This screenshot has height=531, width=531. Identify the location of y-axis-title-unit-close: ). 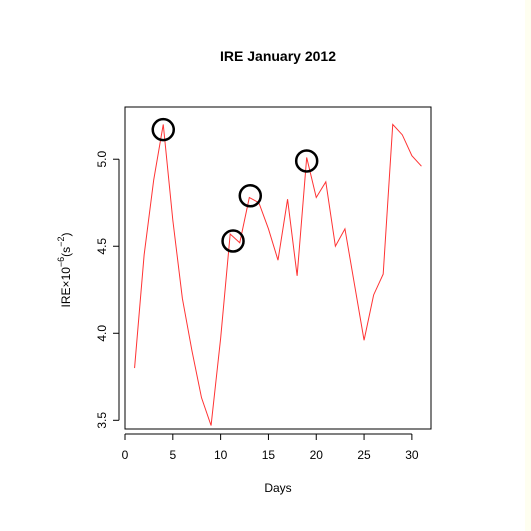
(66, 235).